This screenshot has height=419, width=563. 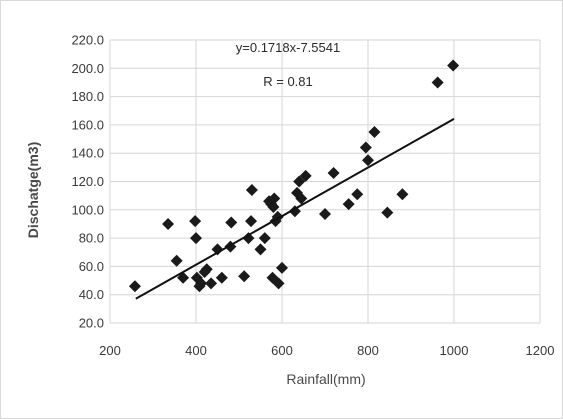 I want to click on y-tick-label: 120.0, so click(x=87, y=181).